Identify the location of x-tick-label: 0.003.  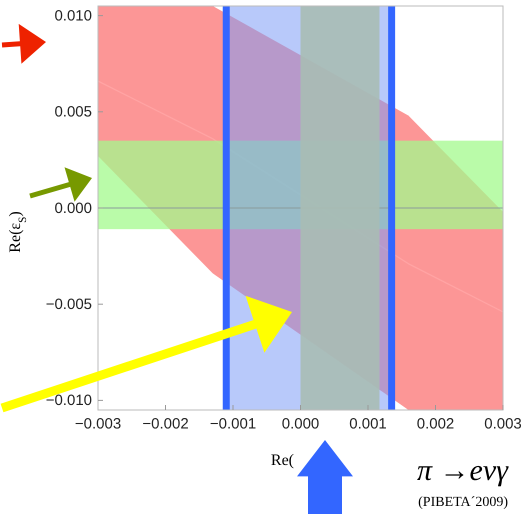
(503, 424).